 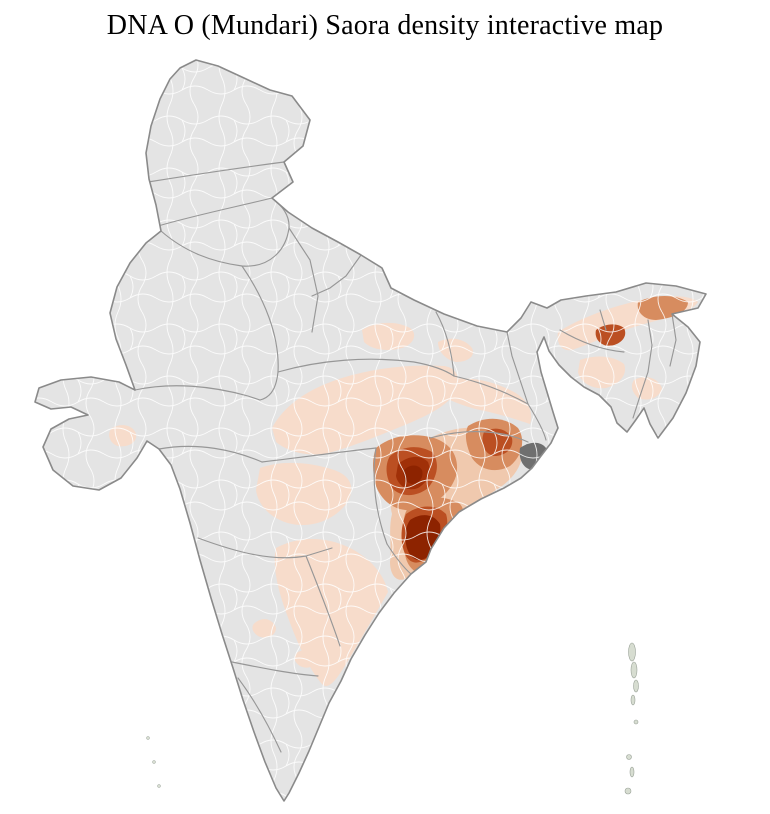 I want to click on lakshadweep-islands, so click(x=153, y=762).